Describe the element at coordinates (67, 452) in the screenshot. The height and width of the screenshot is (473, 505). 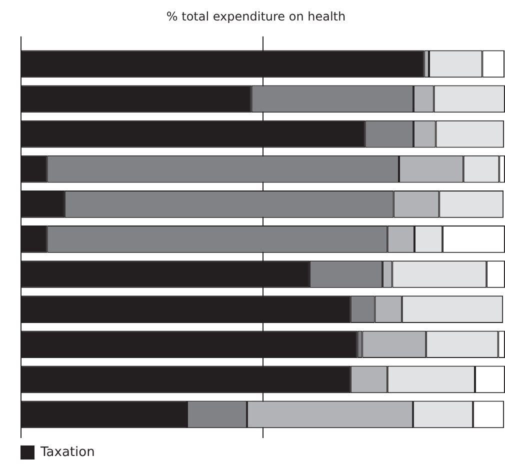
I see `legend-label: Taxation` at that location.